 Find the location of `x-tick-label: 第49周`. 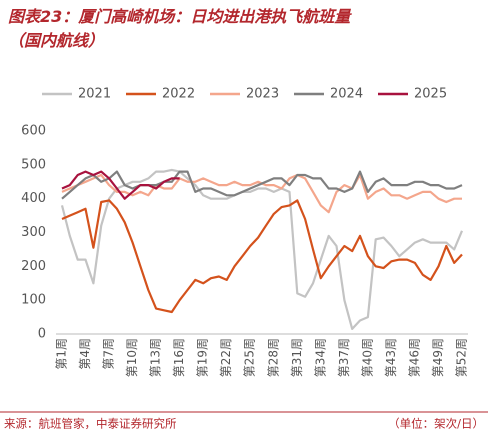

x-tick-label: 第49周 is located at coordinates (438, 357).